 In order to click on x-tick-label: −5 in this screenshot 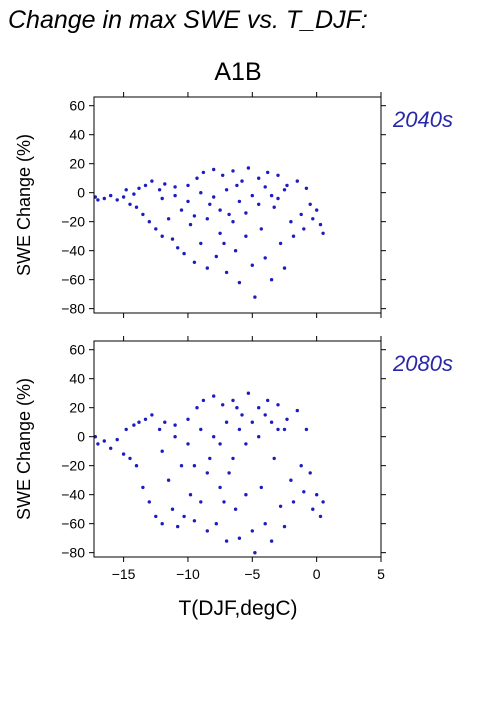, I will do `click(252, 574)`.